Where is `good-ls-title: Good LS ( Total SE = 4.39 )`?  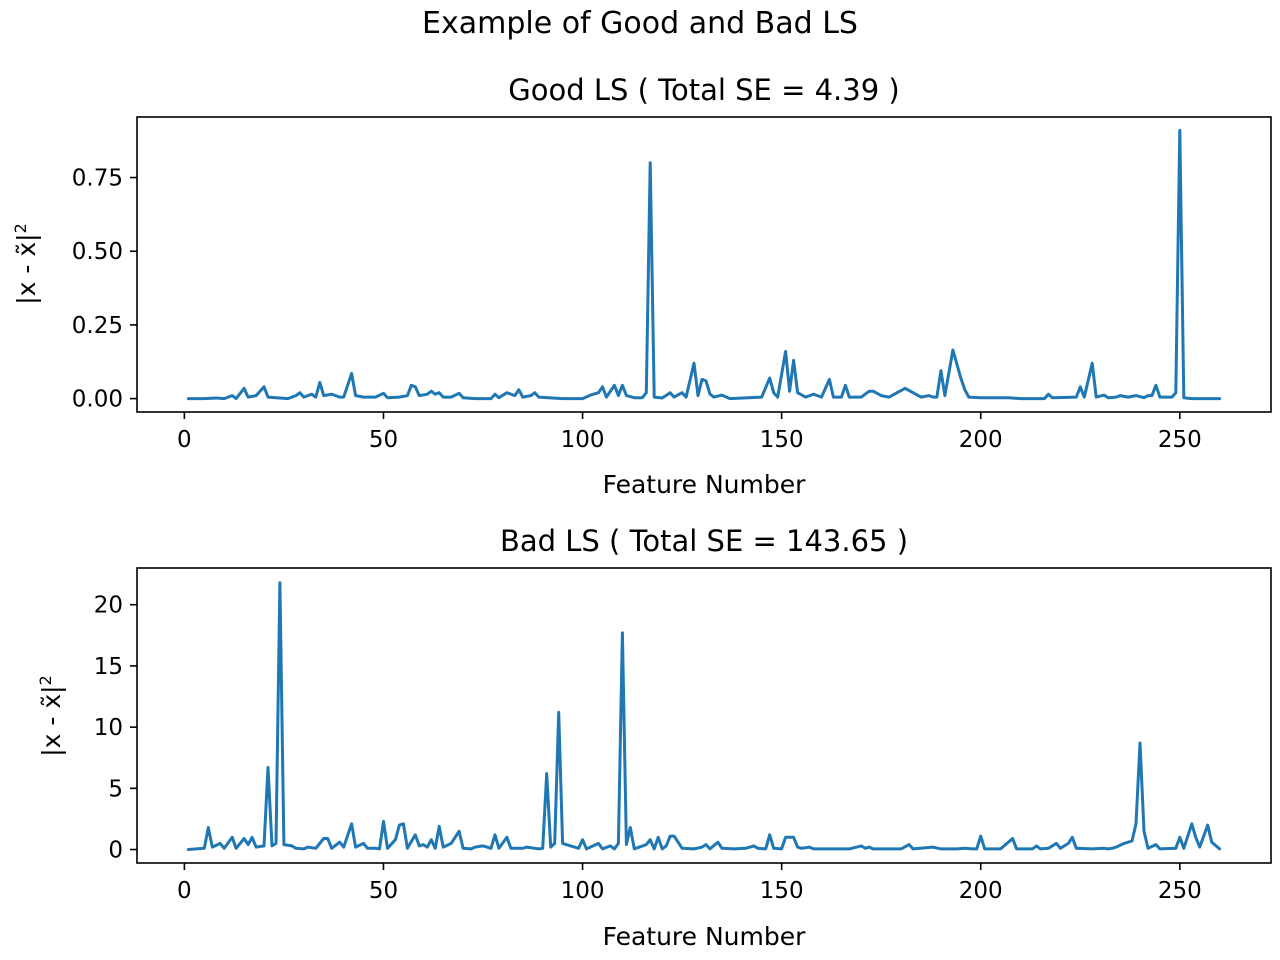
good-ls-title: Good LS ( Total SE = 4.39 ) is located at coordinates (703, 90).